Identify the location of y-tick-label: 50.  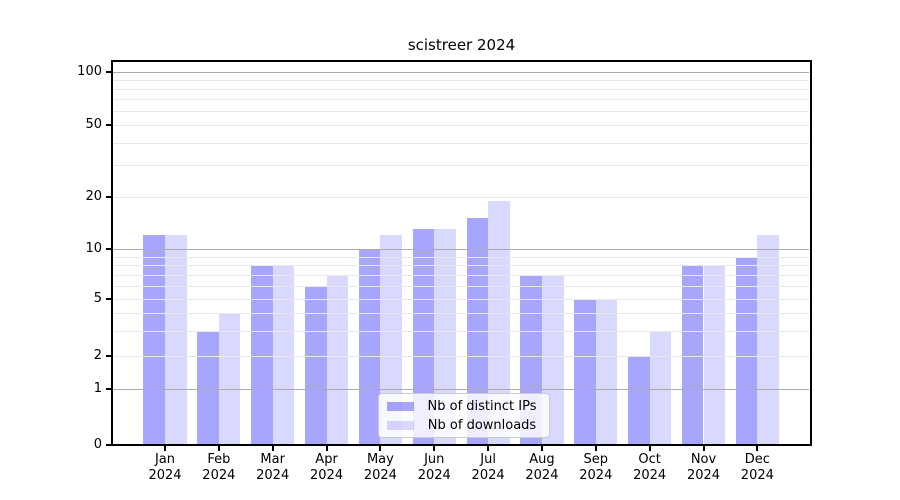
(93, 125).